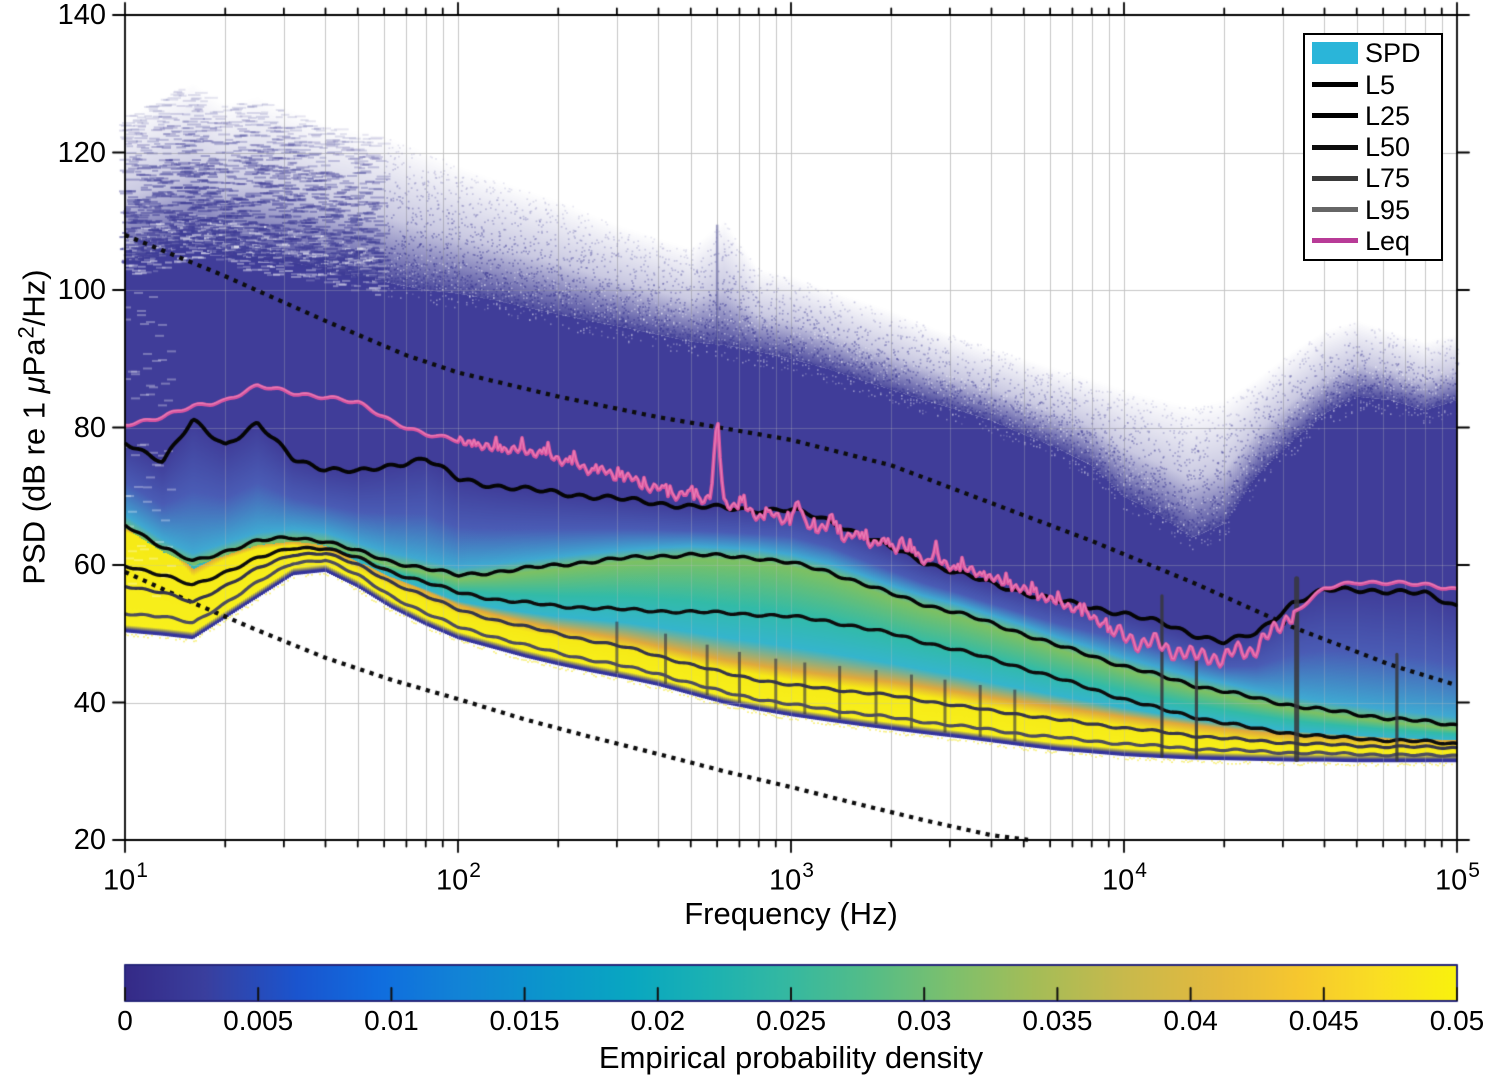  I want to click on legend-item-l95: L95, so click(1376, 210).